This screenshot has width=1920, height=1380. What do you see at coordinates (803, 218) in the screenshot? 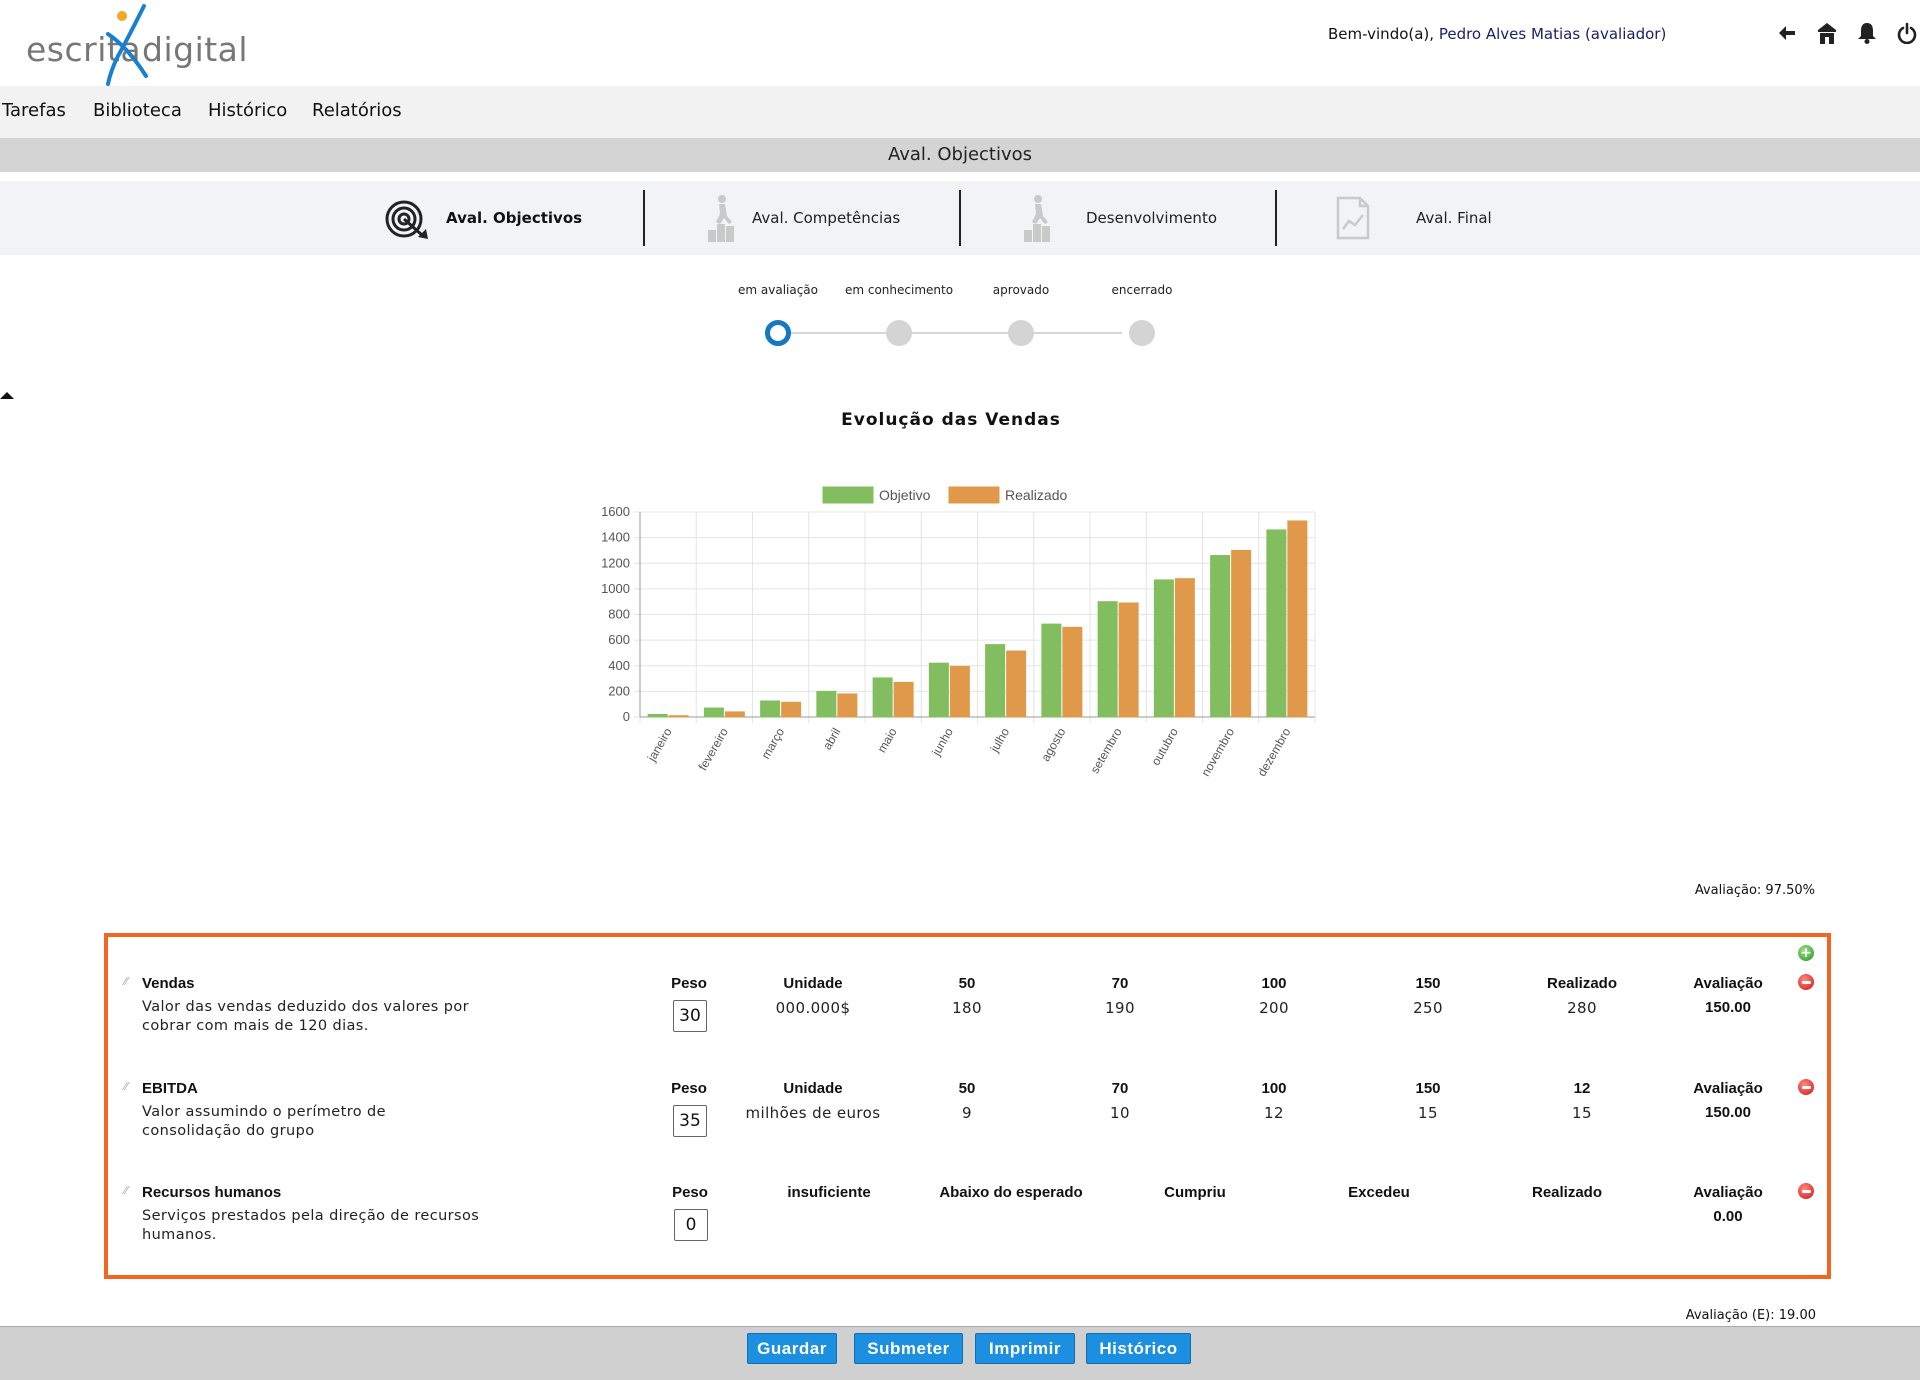
I see `tab-aval-competencias: Aval. Competências` at bounding box center [803, 218].